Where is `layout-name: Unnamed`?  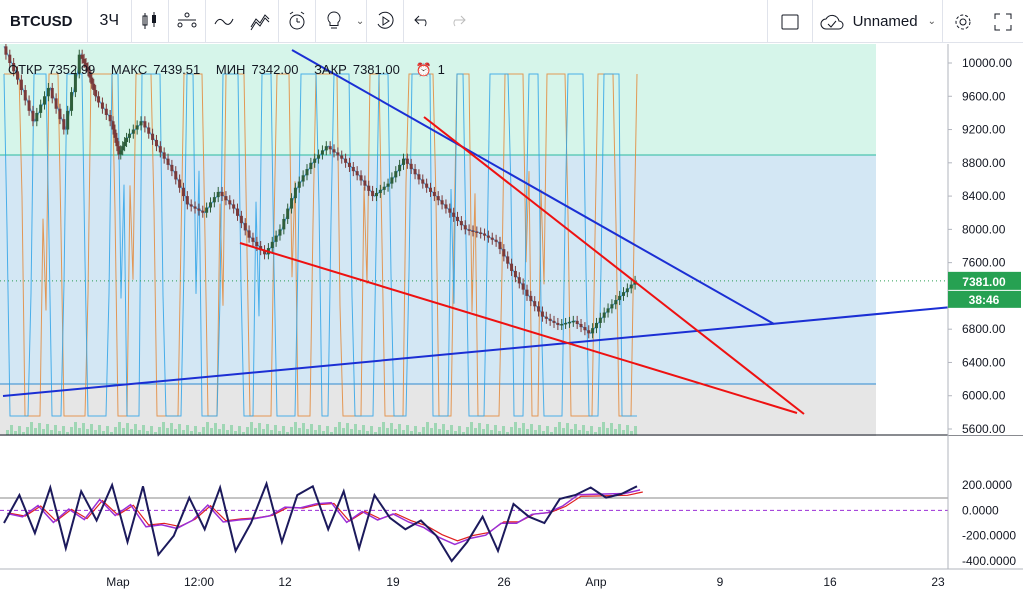 layout-name: Unnamed is located at coordinates (885, 21).